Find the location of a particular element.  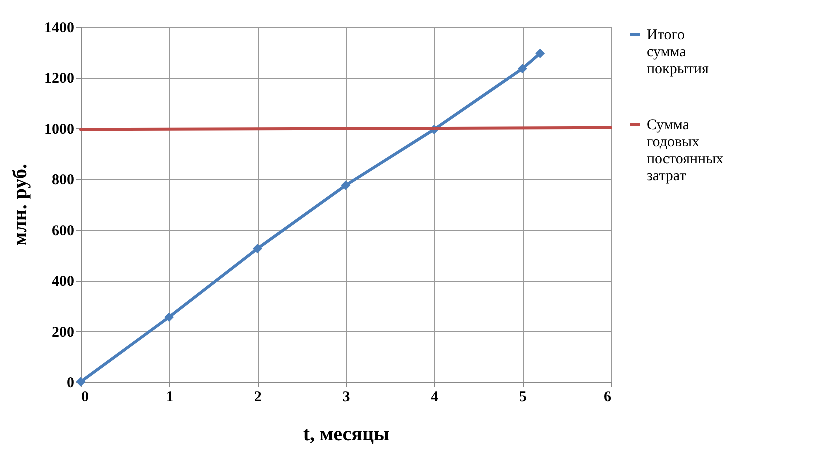

x-tick-label: 1 is located at coordinates (170, 398).